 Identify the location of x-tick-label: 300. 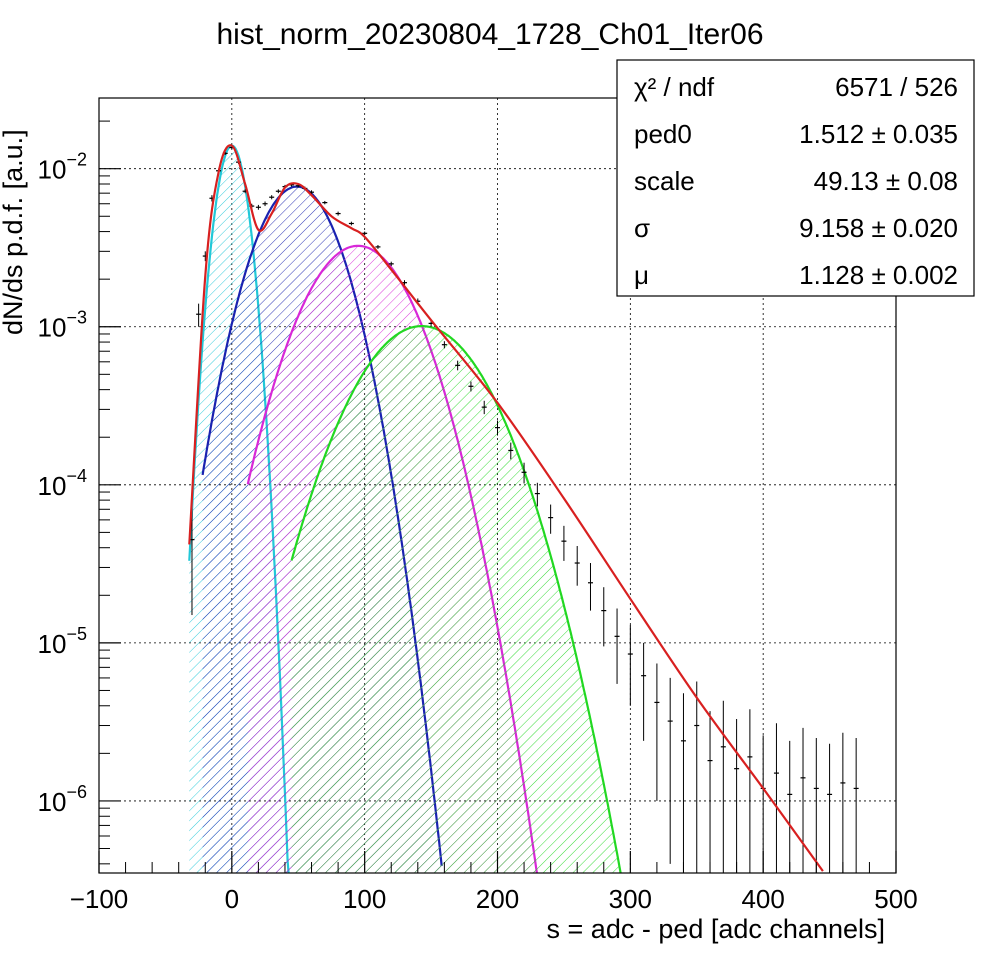
(630, 899).